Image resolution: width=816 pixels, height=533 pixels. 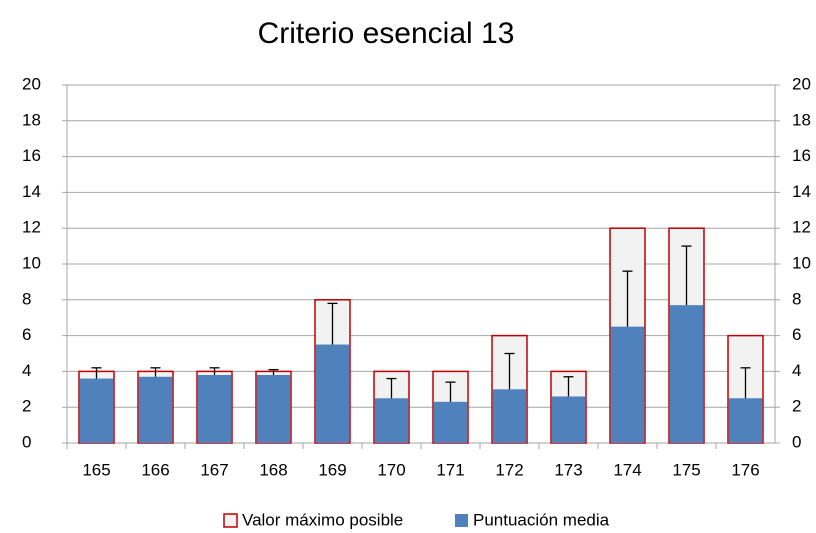 What do you see at coordinates (801, 83) in the screenshot?
I see `y2-tick-label: 20` at bounding box center [801, 83].